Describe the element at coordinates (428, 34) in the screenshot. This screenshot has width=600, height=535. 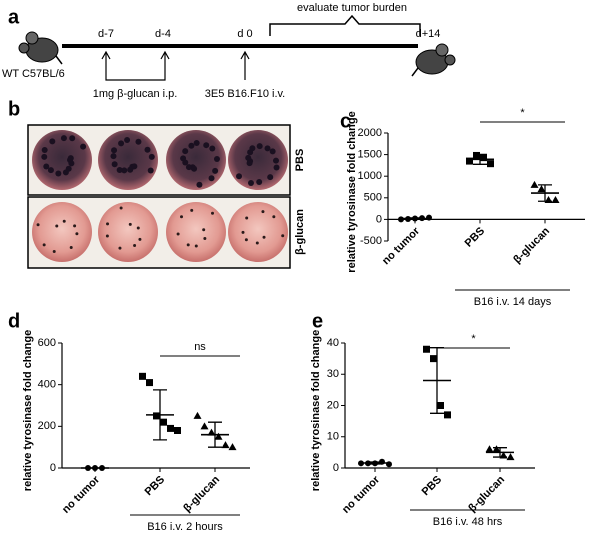
I see `day-label: d+14` at that location.